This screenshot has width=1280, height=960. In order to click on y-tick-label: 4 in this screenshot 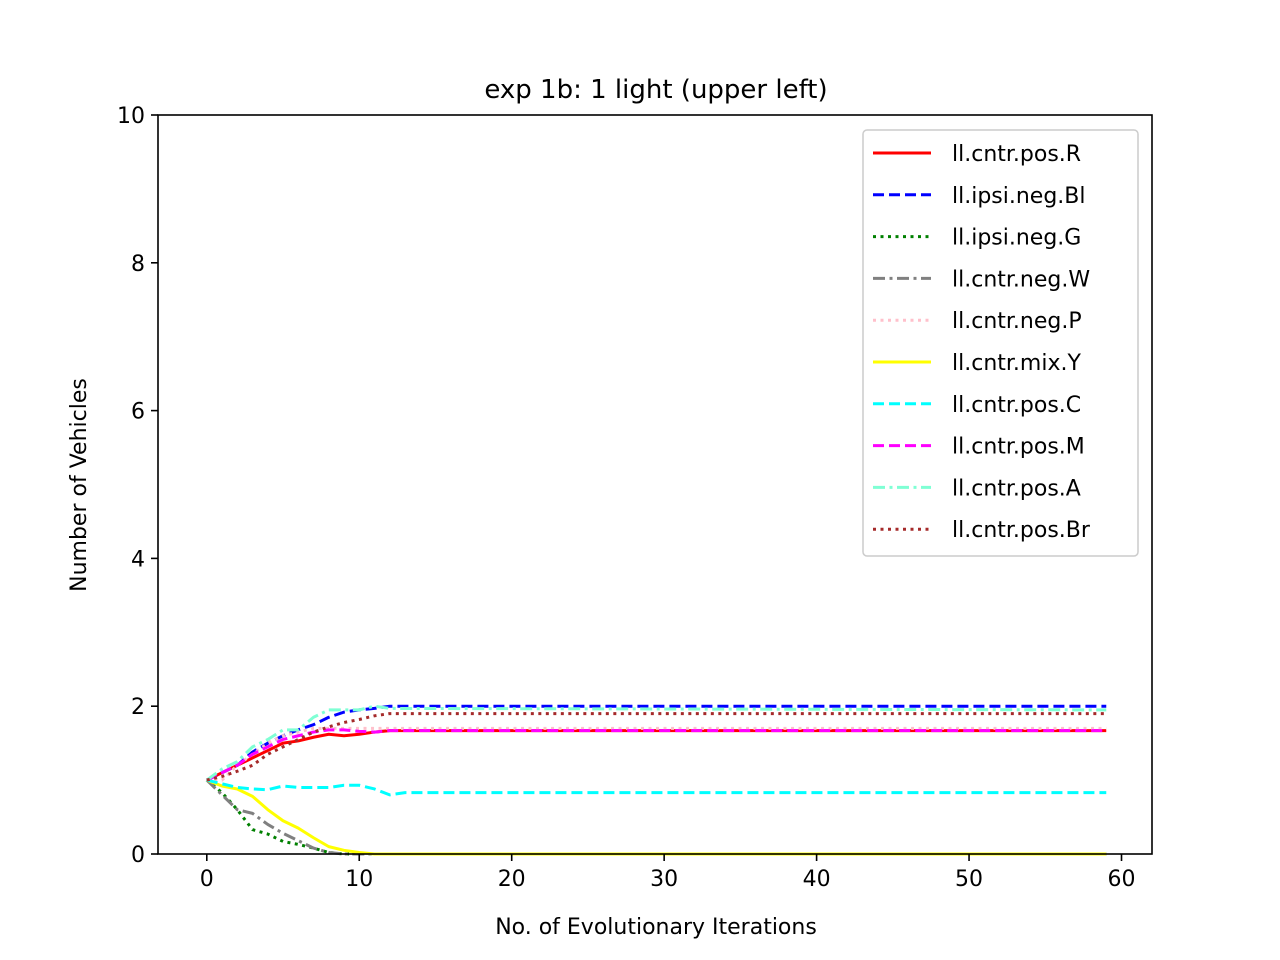, I will do `click(138, 559)`.